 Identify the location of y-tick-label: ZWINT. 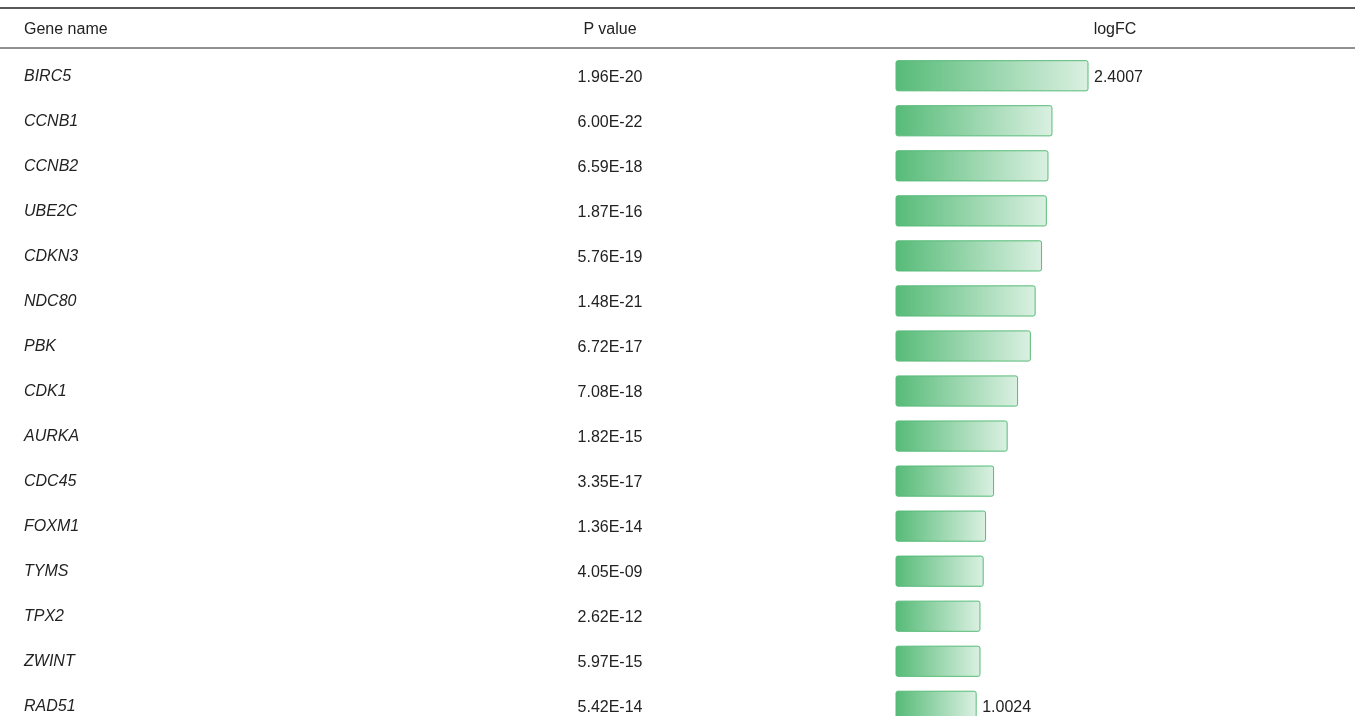
(49, 661).